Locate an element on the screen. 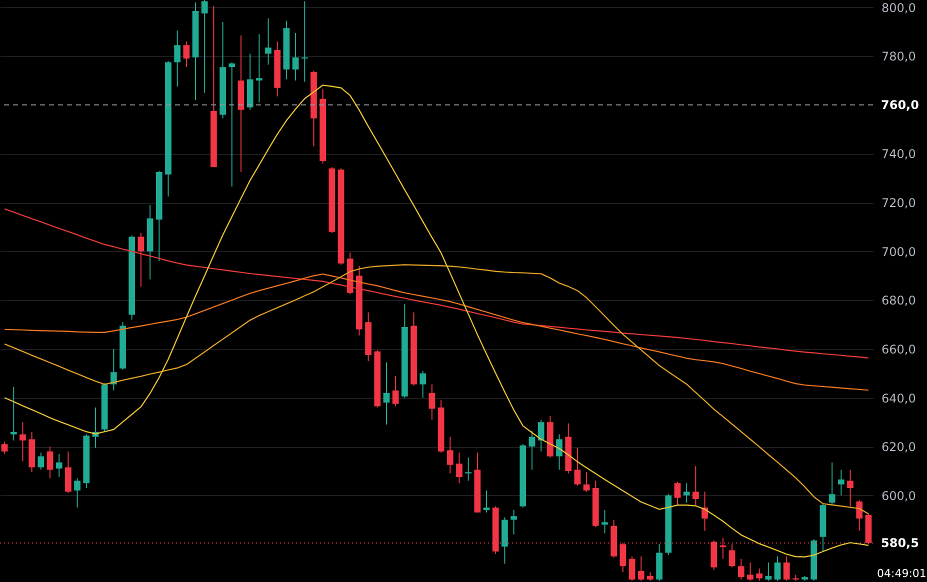 This screenshot has height=582, width=927. y-tick-label: 740,0 is located at coordinates (899, 154).